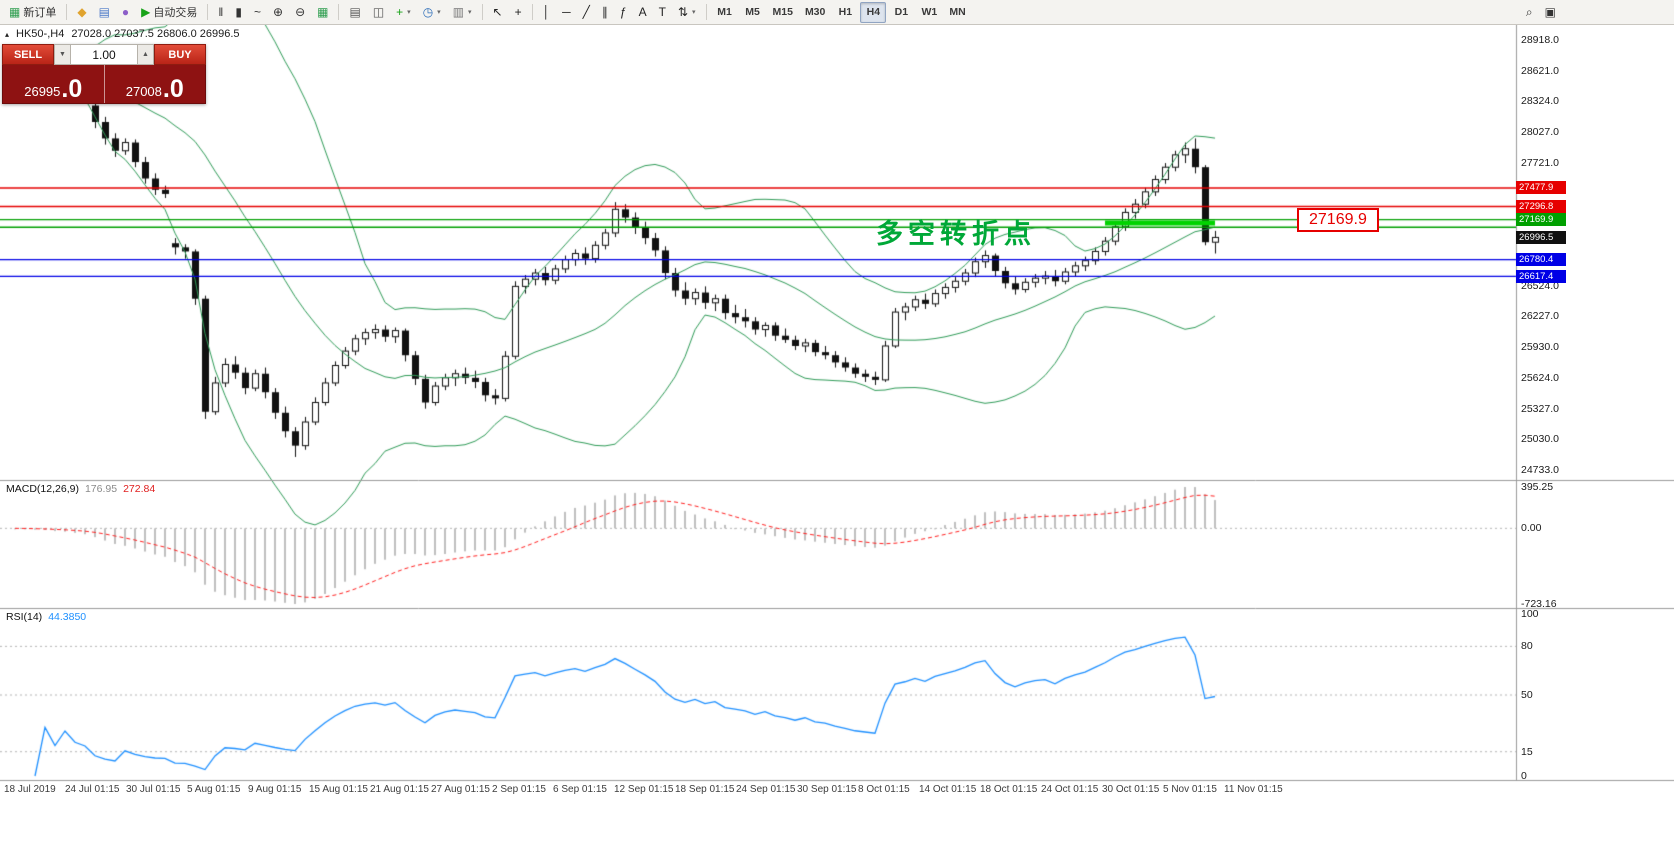  Describe the element at coordinates (1540, 40) in the screenshot. I see `price-axis-label: 28918.0` at that location.